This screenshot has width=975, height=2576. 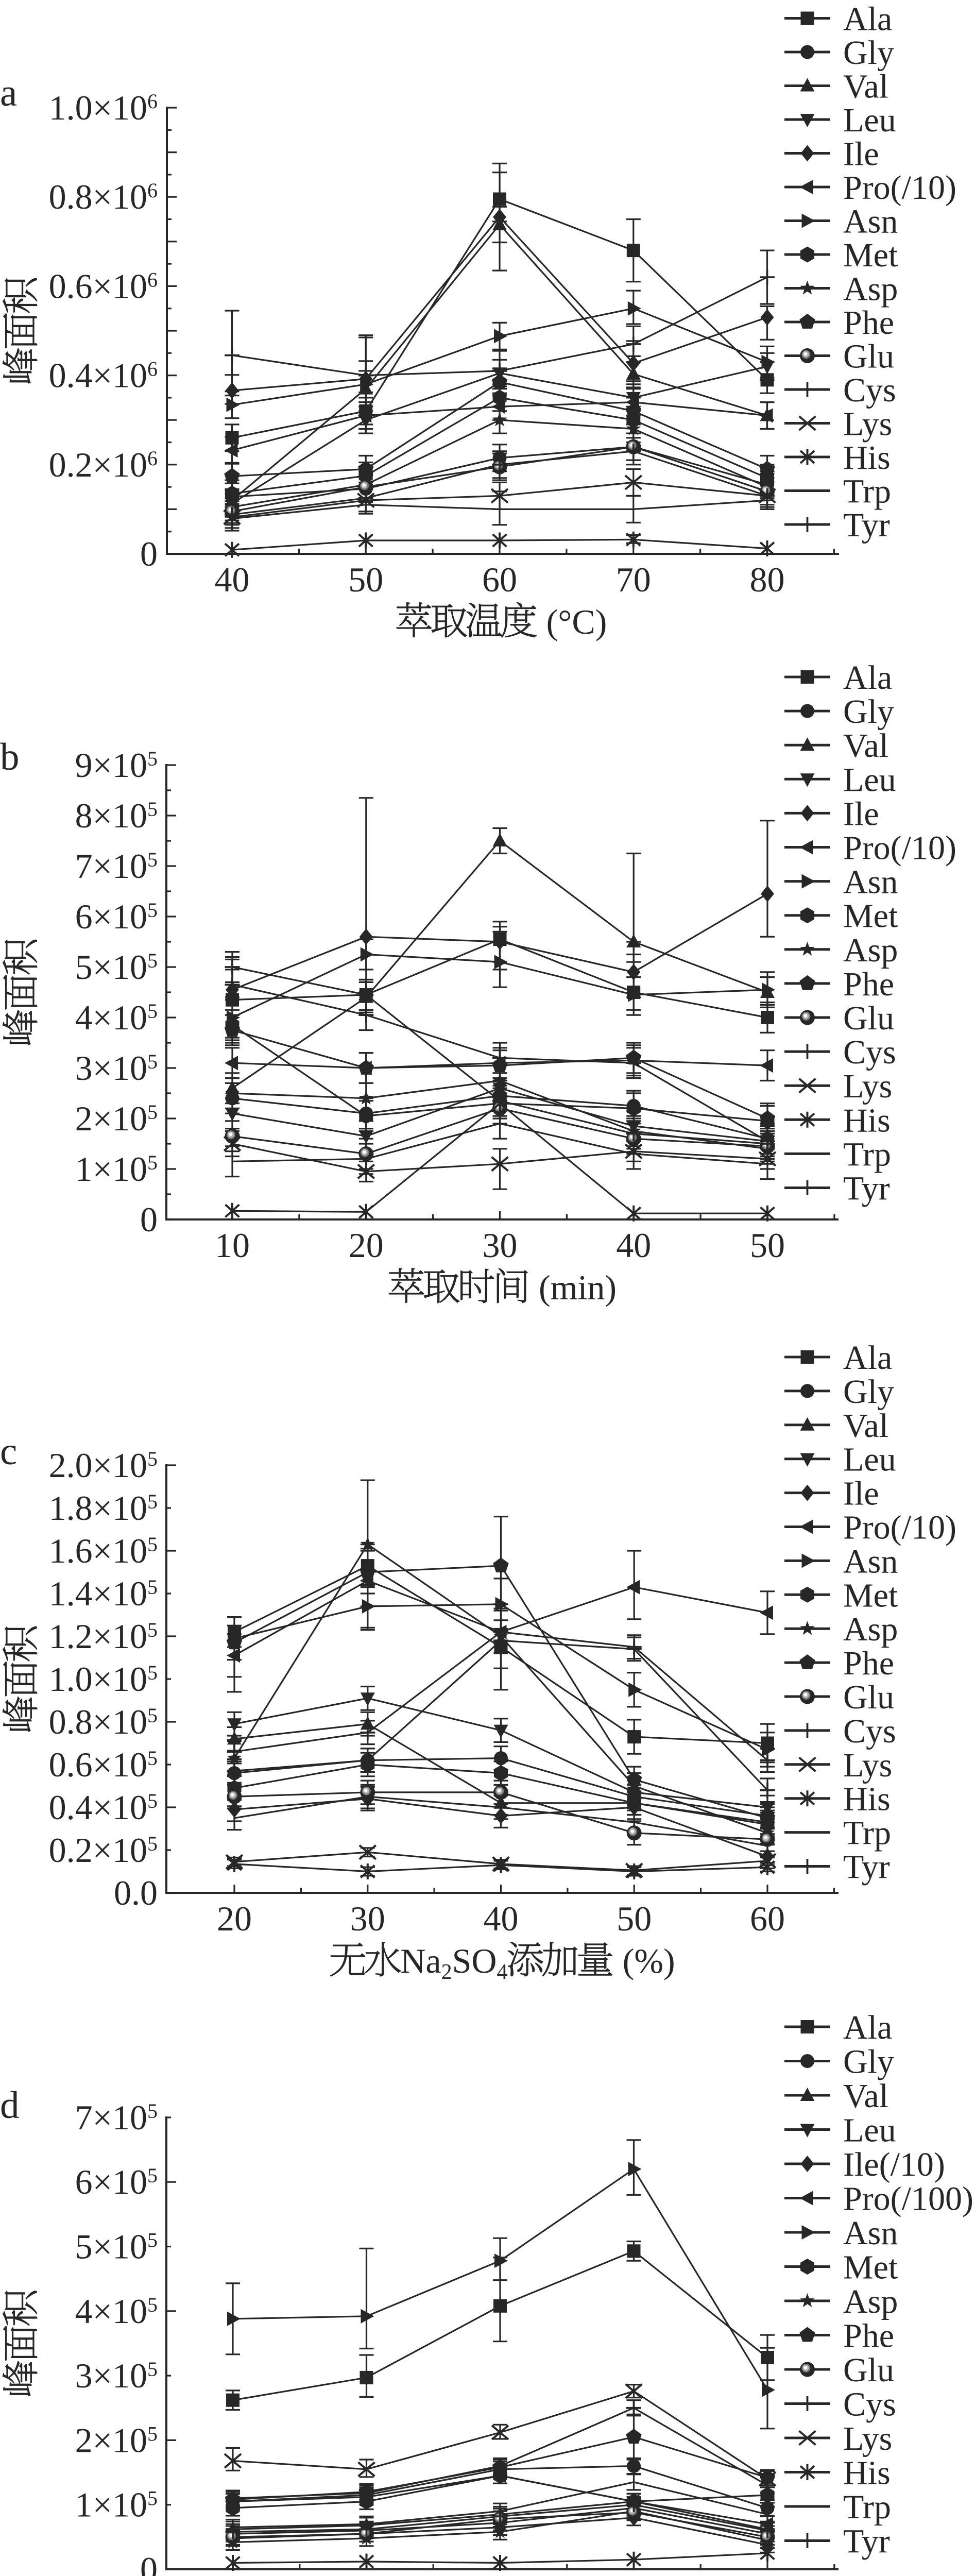 What do you see at coordinates (8, 93) in the screenshot?
I see `svg-text: a` at bounding box center [8, 93].